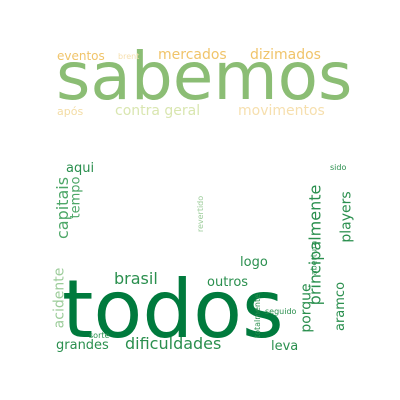 This screenshot has width=400, height=400. What do you see at coordinates (306, 308) in the screenshot?
I see `word-porque: porque` at bounding box center [306, 308].